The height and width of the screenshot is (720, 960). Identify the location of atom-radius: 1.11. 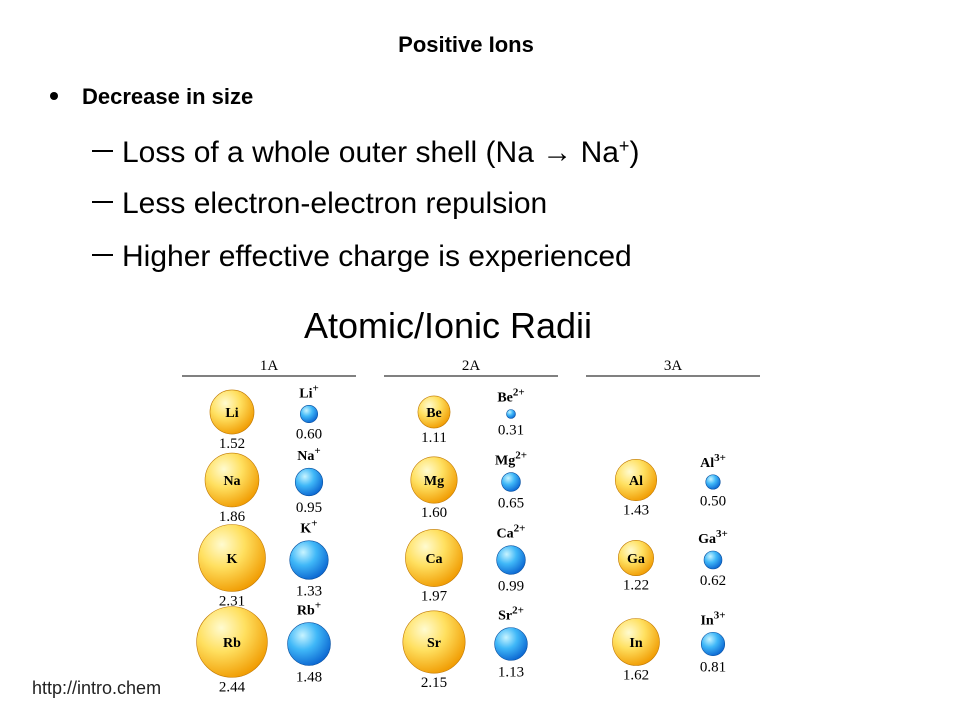
(434, 438).